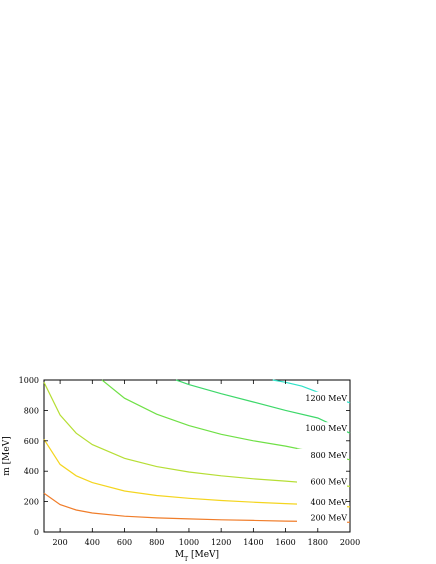  Describe the element at coordinates (318, 542) in the screenshot. I see `x-tick-label: 1800` at that location.